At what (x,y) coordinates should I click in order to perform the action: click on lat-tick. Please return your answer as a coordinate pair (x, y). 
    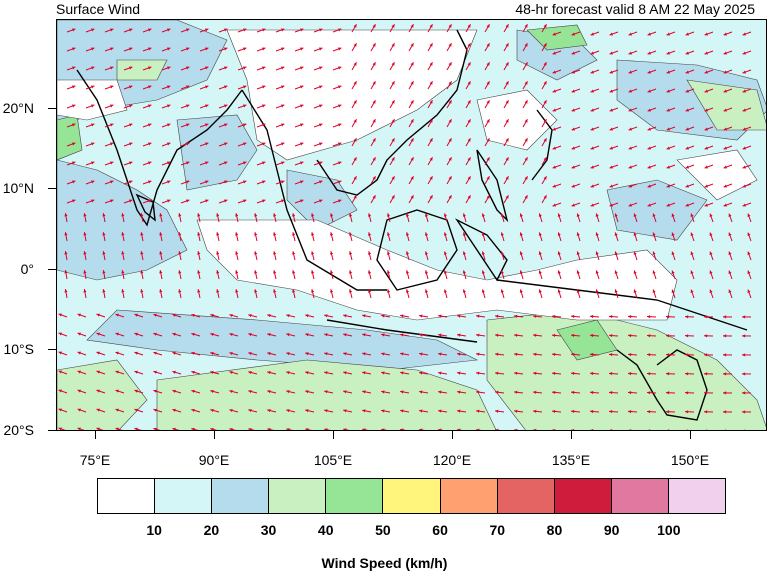
    Looking at the image, I should click on (52, 108).